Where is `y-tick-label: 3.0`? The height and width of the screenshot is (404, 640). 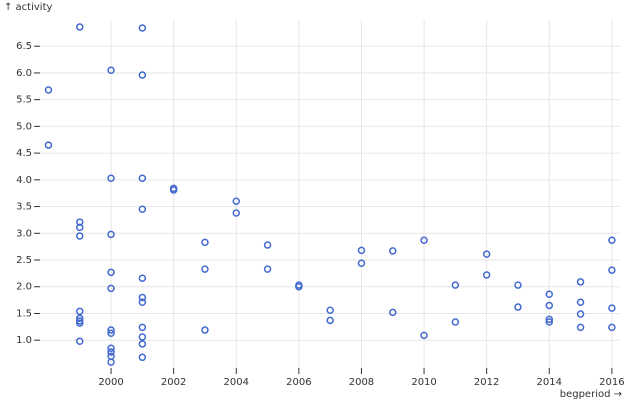
y-tick-label: 3.0 is located at coordinates (24, 233).